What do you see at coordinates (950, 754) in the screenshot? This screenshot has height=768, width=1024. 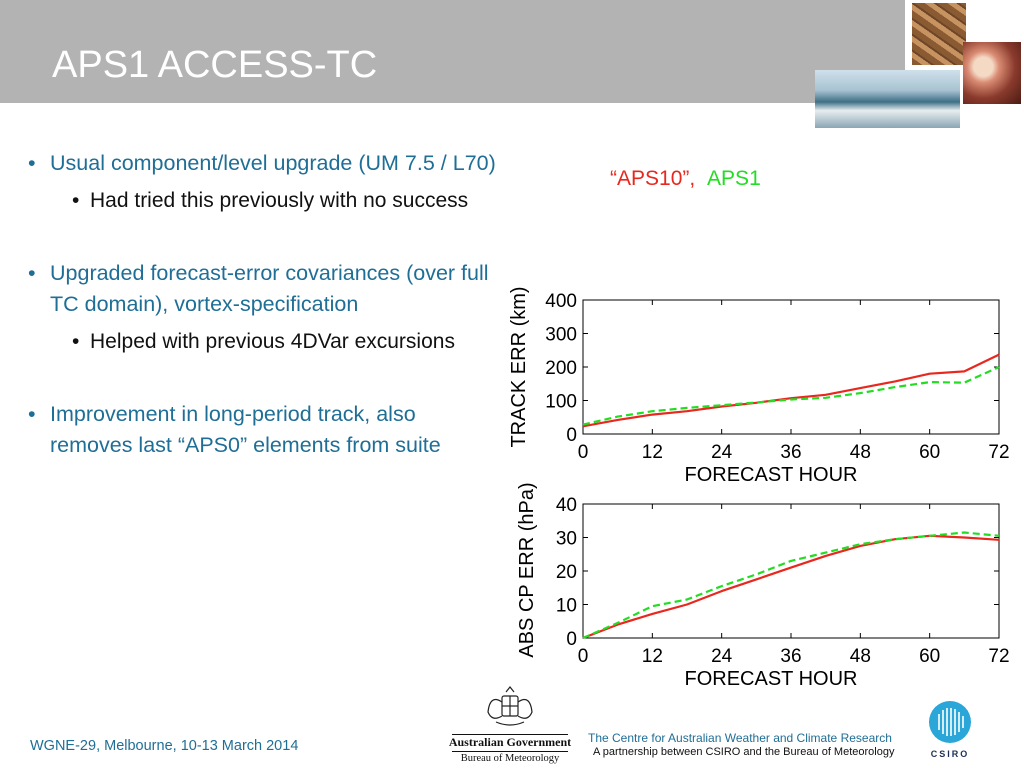 I see `csiro-text: CSIRO` at bounding box center [950, 754].